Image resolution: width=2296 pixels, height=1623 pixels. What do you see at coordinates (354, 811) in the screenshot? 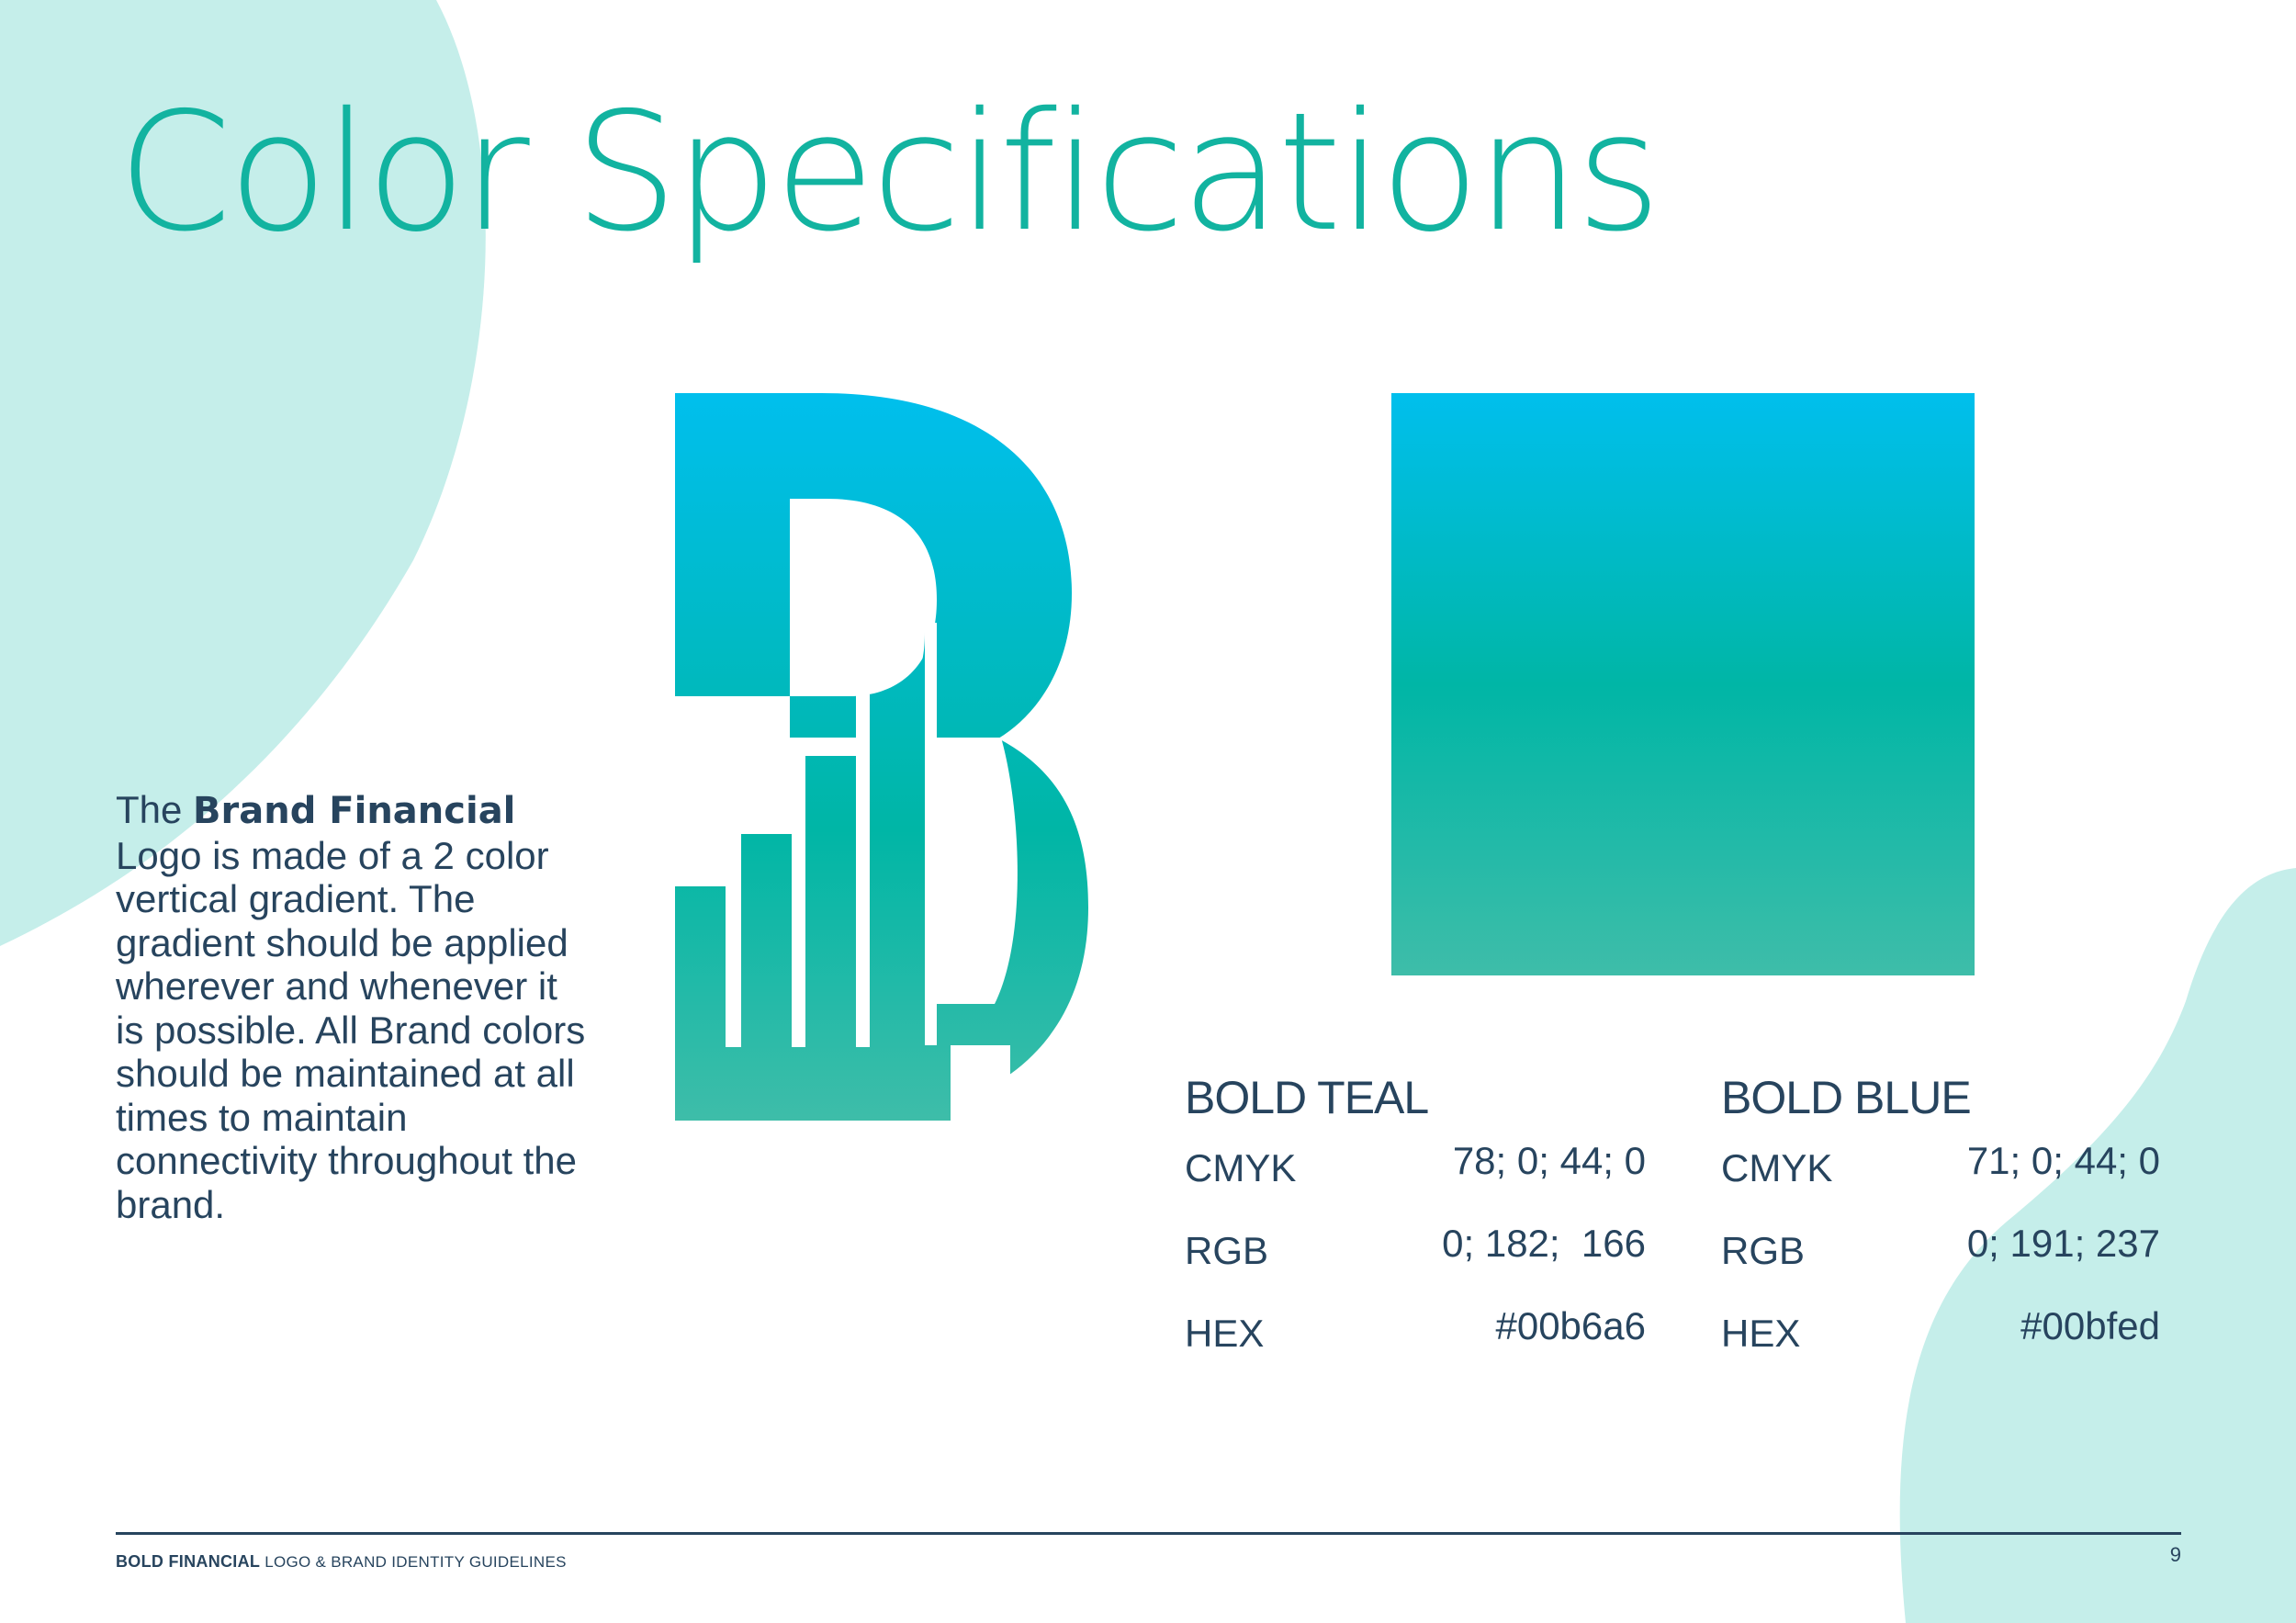
I see `intro-brand-name: Brand Financial` at bounding box center [354, 811].